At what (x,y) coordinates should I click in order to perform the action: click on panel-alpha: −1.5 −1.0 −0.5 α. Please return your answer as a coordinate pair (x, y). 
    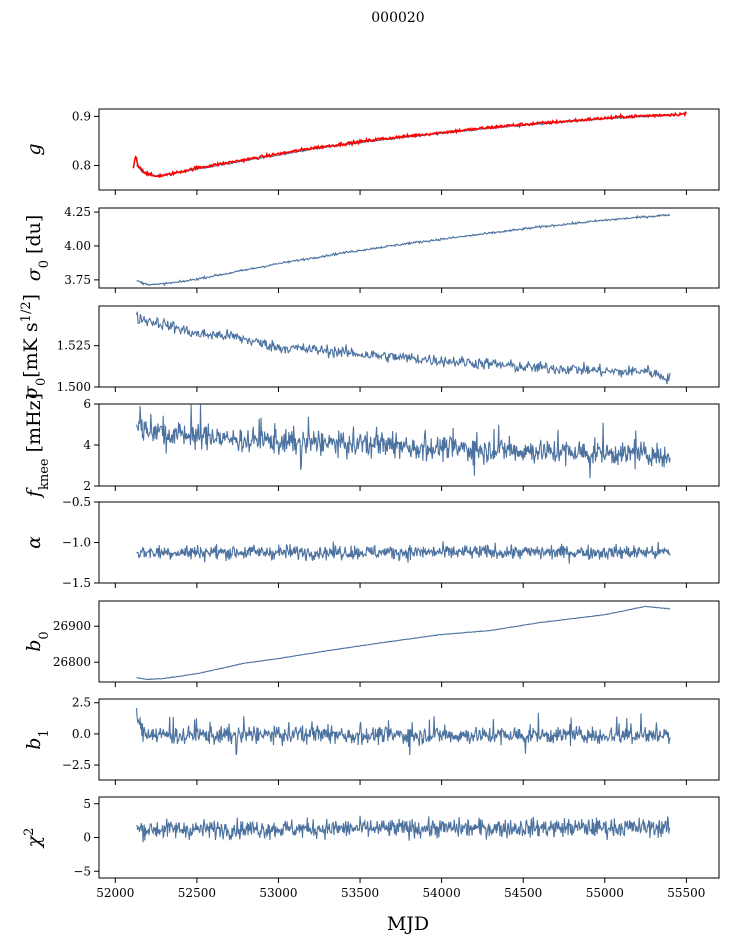
    Looking at the image, I should click on (371, 542).